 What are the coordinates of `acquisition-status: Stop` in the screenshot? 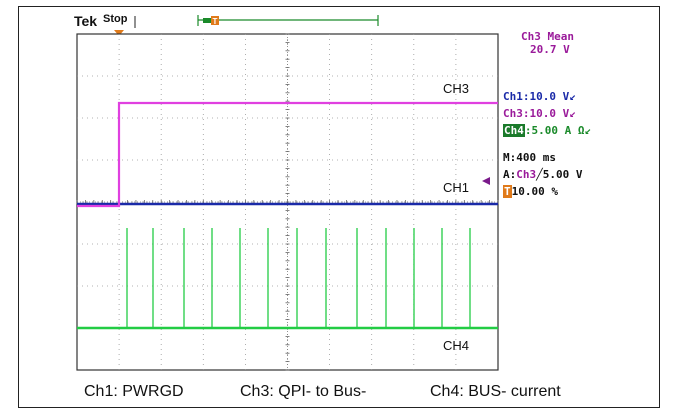 It's located at (115, 19).